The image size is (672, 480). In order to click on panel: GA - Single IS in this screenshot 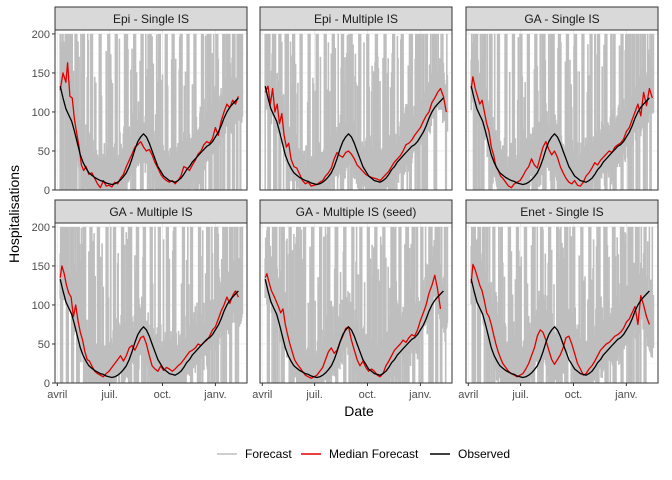, I will do `click(562, 98)`.